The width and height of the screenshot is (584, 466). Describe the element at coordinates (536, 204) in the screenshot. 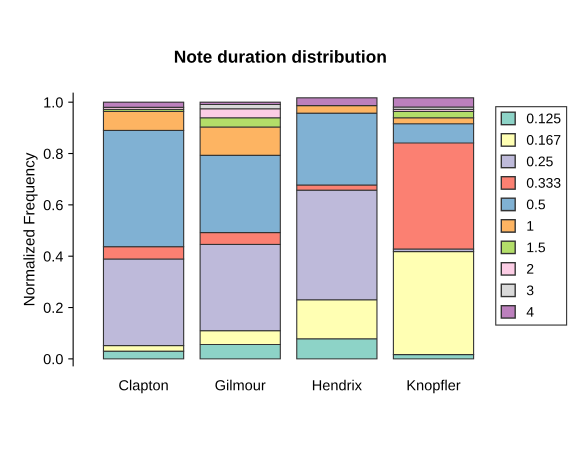

I see `legend-label: 0.5` at that location.